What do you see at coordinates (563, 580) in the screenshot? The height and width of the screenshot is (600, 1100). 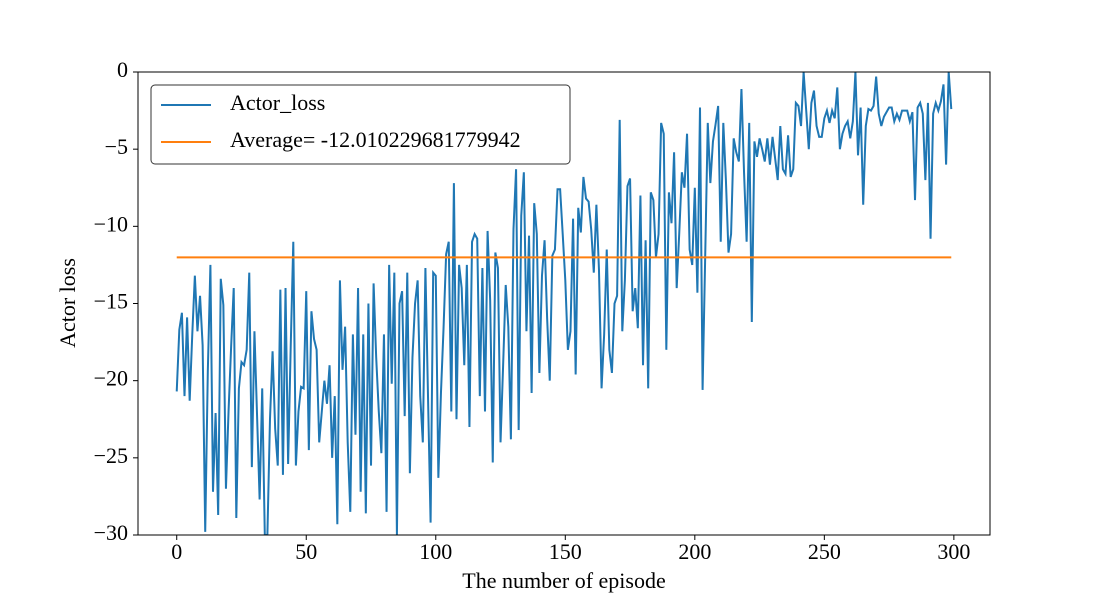 I see `x-axis-label: The number of episode` at bounding box center [563, 580].